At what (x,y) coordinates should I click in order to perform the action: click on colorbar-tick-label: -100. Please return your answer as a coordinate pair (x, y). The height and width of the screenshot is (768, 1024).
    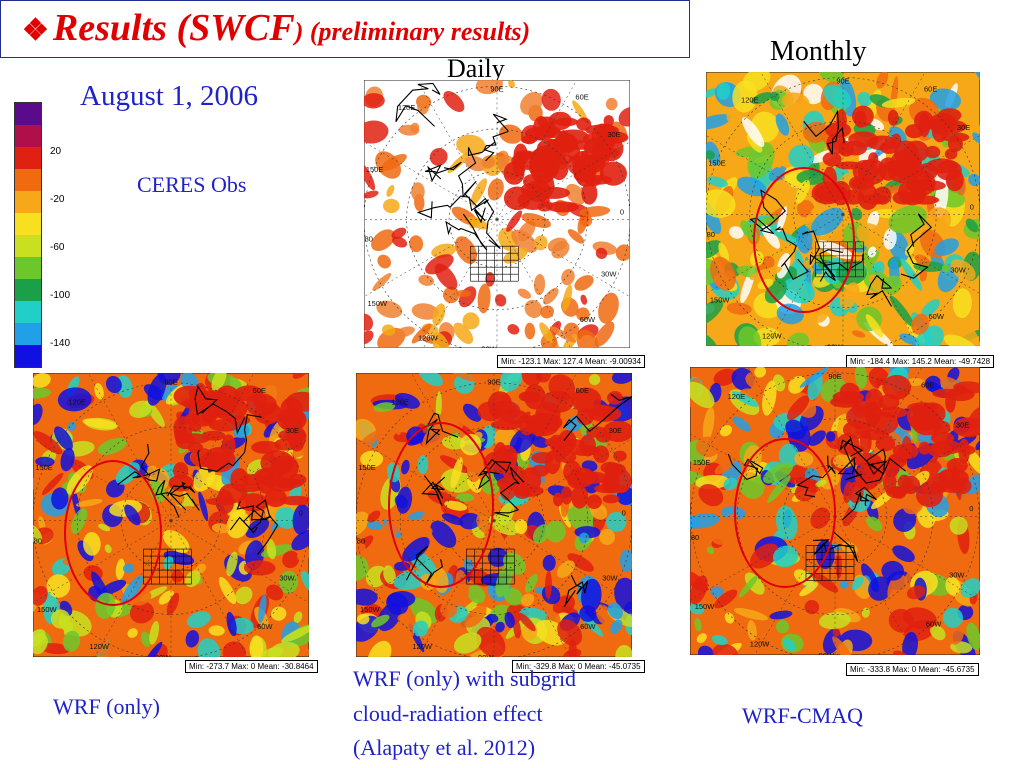
    Looking at the image, I should click on (60, 295).